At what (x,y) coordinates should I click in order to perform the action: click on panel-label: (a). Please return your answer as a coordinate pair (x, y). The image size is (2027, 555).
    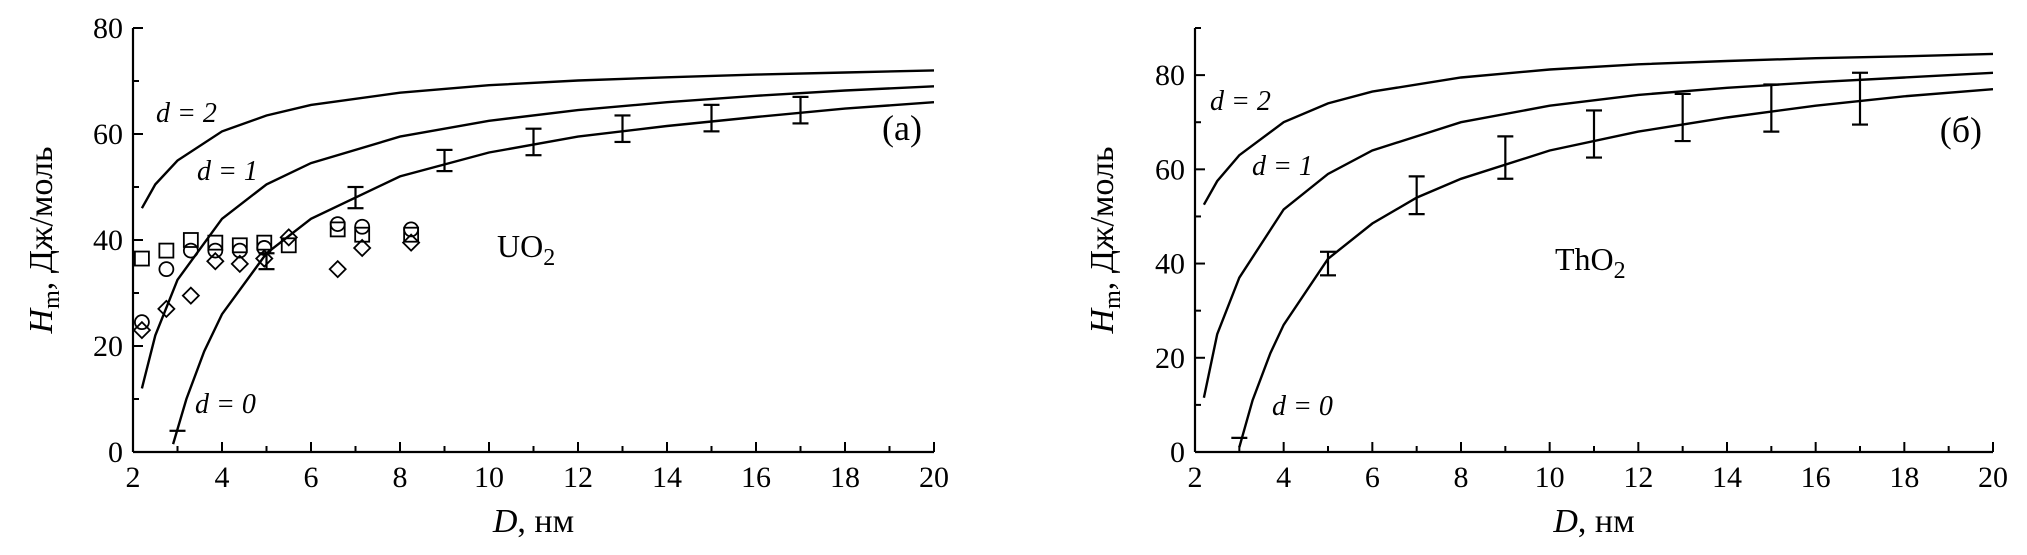
    Looking at the image, I should click on (902, 128).